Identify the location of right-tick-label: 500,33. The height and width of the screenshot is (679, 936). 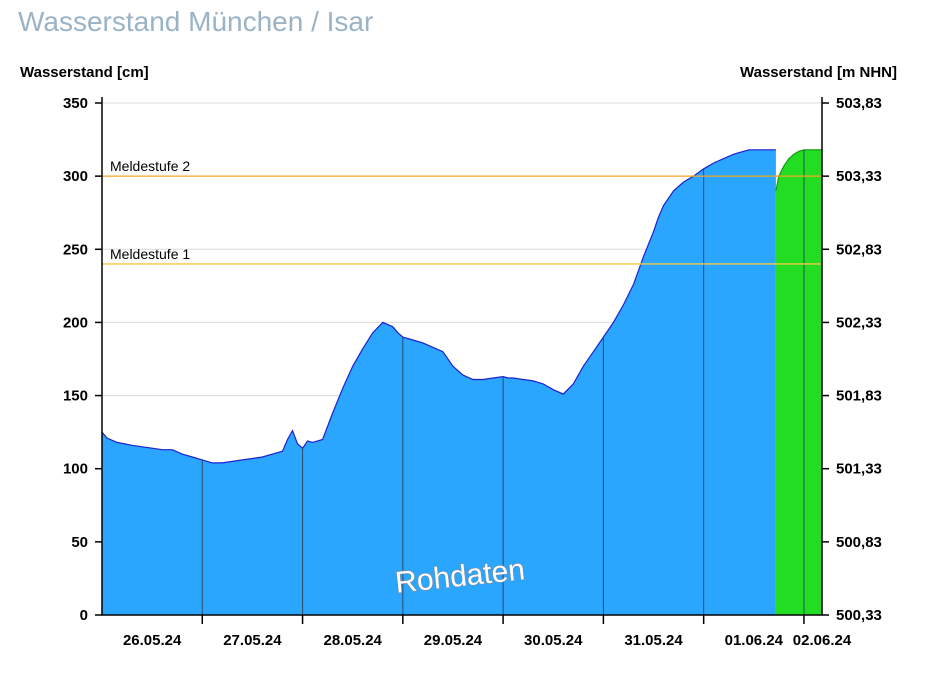
(859, 615).